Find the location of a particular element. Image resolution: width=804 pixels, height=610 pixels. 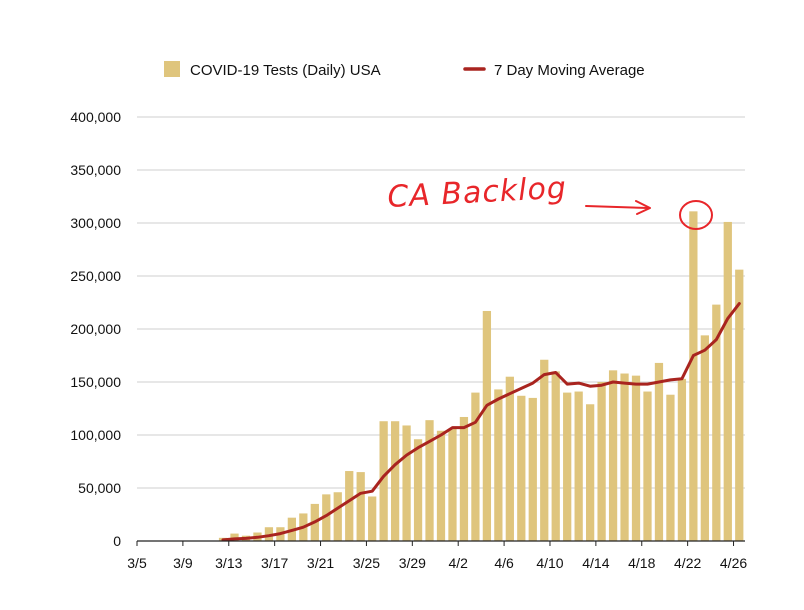

x-tick-label: 4/2 is located at coordinates (458, 563).